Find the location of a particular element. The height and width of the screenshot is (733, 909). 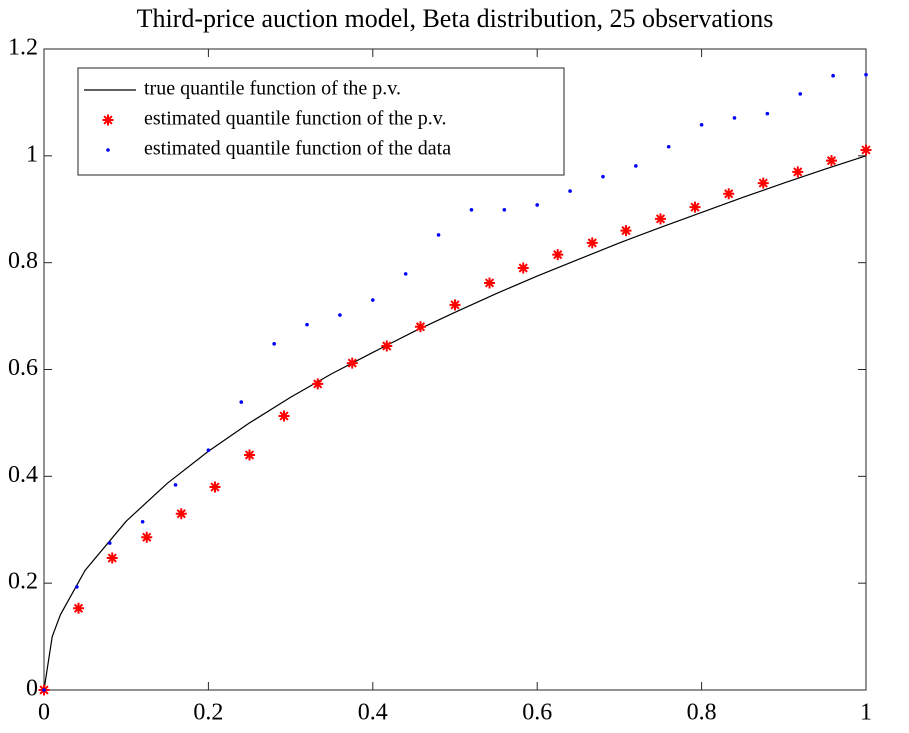

x-tick-label: 0.4 is located at coordinates (373, 713).